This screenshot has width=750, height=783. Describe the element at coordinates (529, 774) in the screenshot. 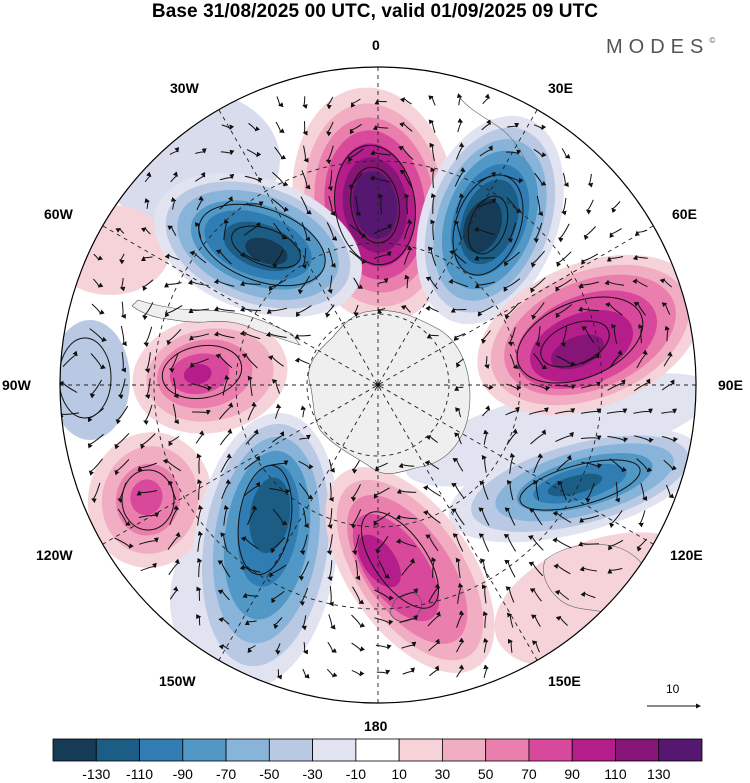

I see `colorbar-tick-label: 70` at that location.